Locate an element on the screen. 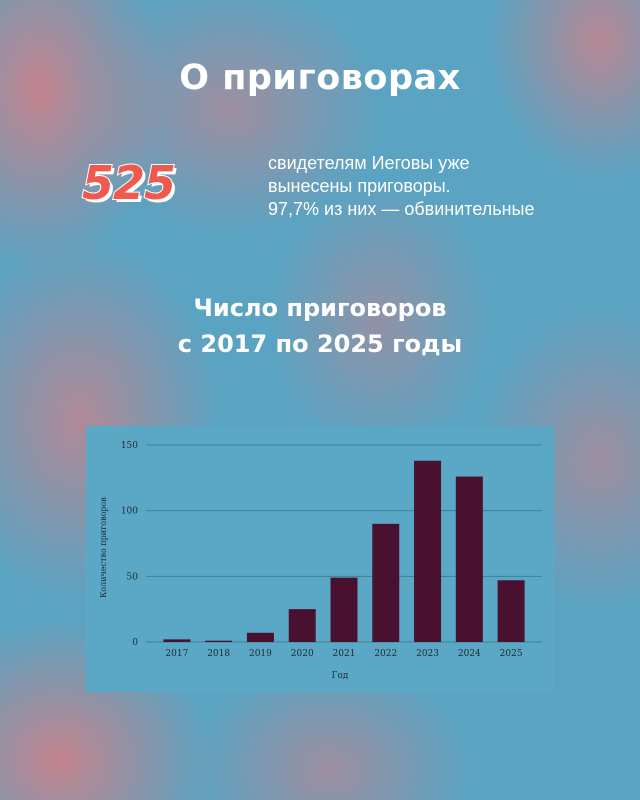  chart-section-title-line: с 2017 по 2025 годы is located at coordinates (320, 344).